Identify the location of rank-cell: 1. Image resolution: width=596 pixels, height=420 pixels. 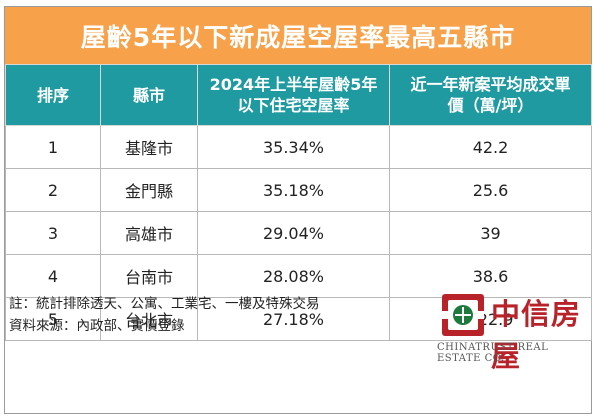
(53, 147).